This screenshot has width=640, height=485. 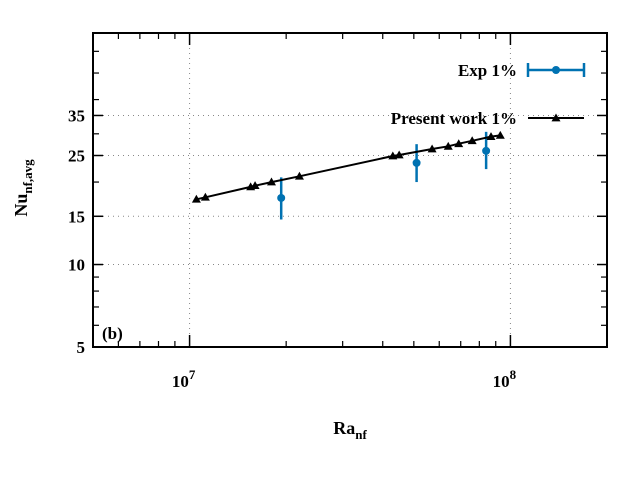 What do you see at coordinates (112, 333) in the screenshot?
I see `panel-label: (b)` at bounding box center [112, 333].